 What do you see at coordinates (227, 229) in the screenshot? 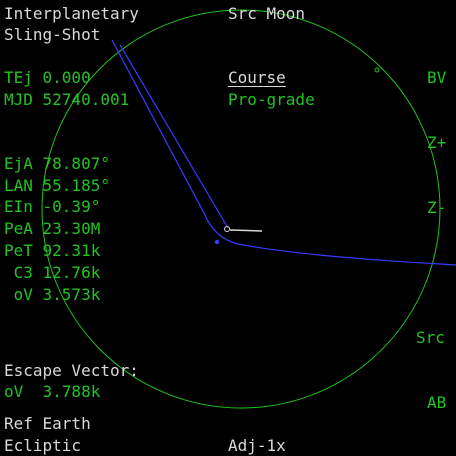
I see `moon-position` at bounding box center [227, 229].